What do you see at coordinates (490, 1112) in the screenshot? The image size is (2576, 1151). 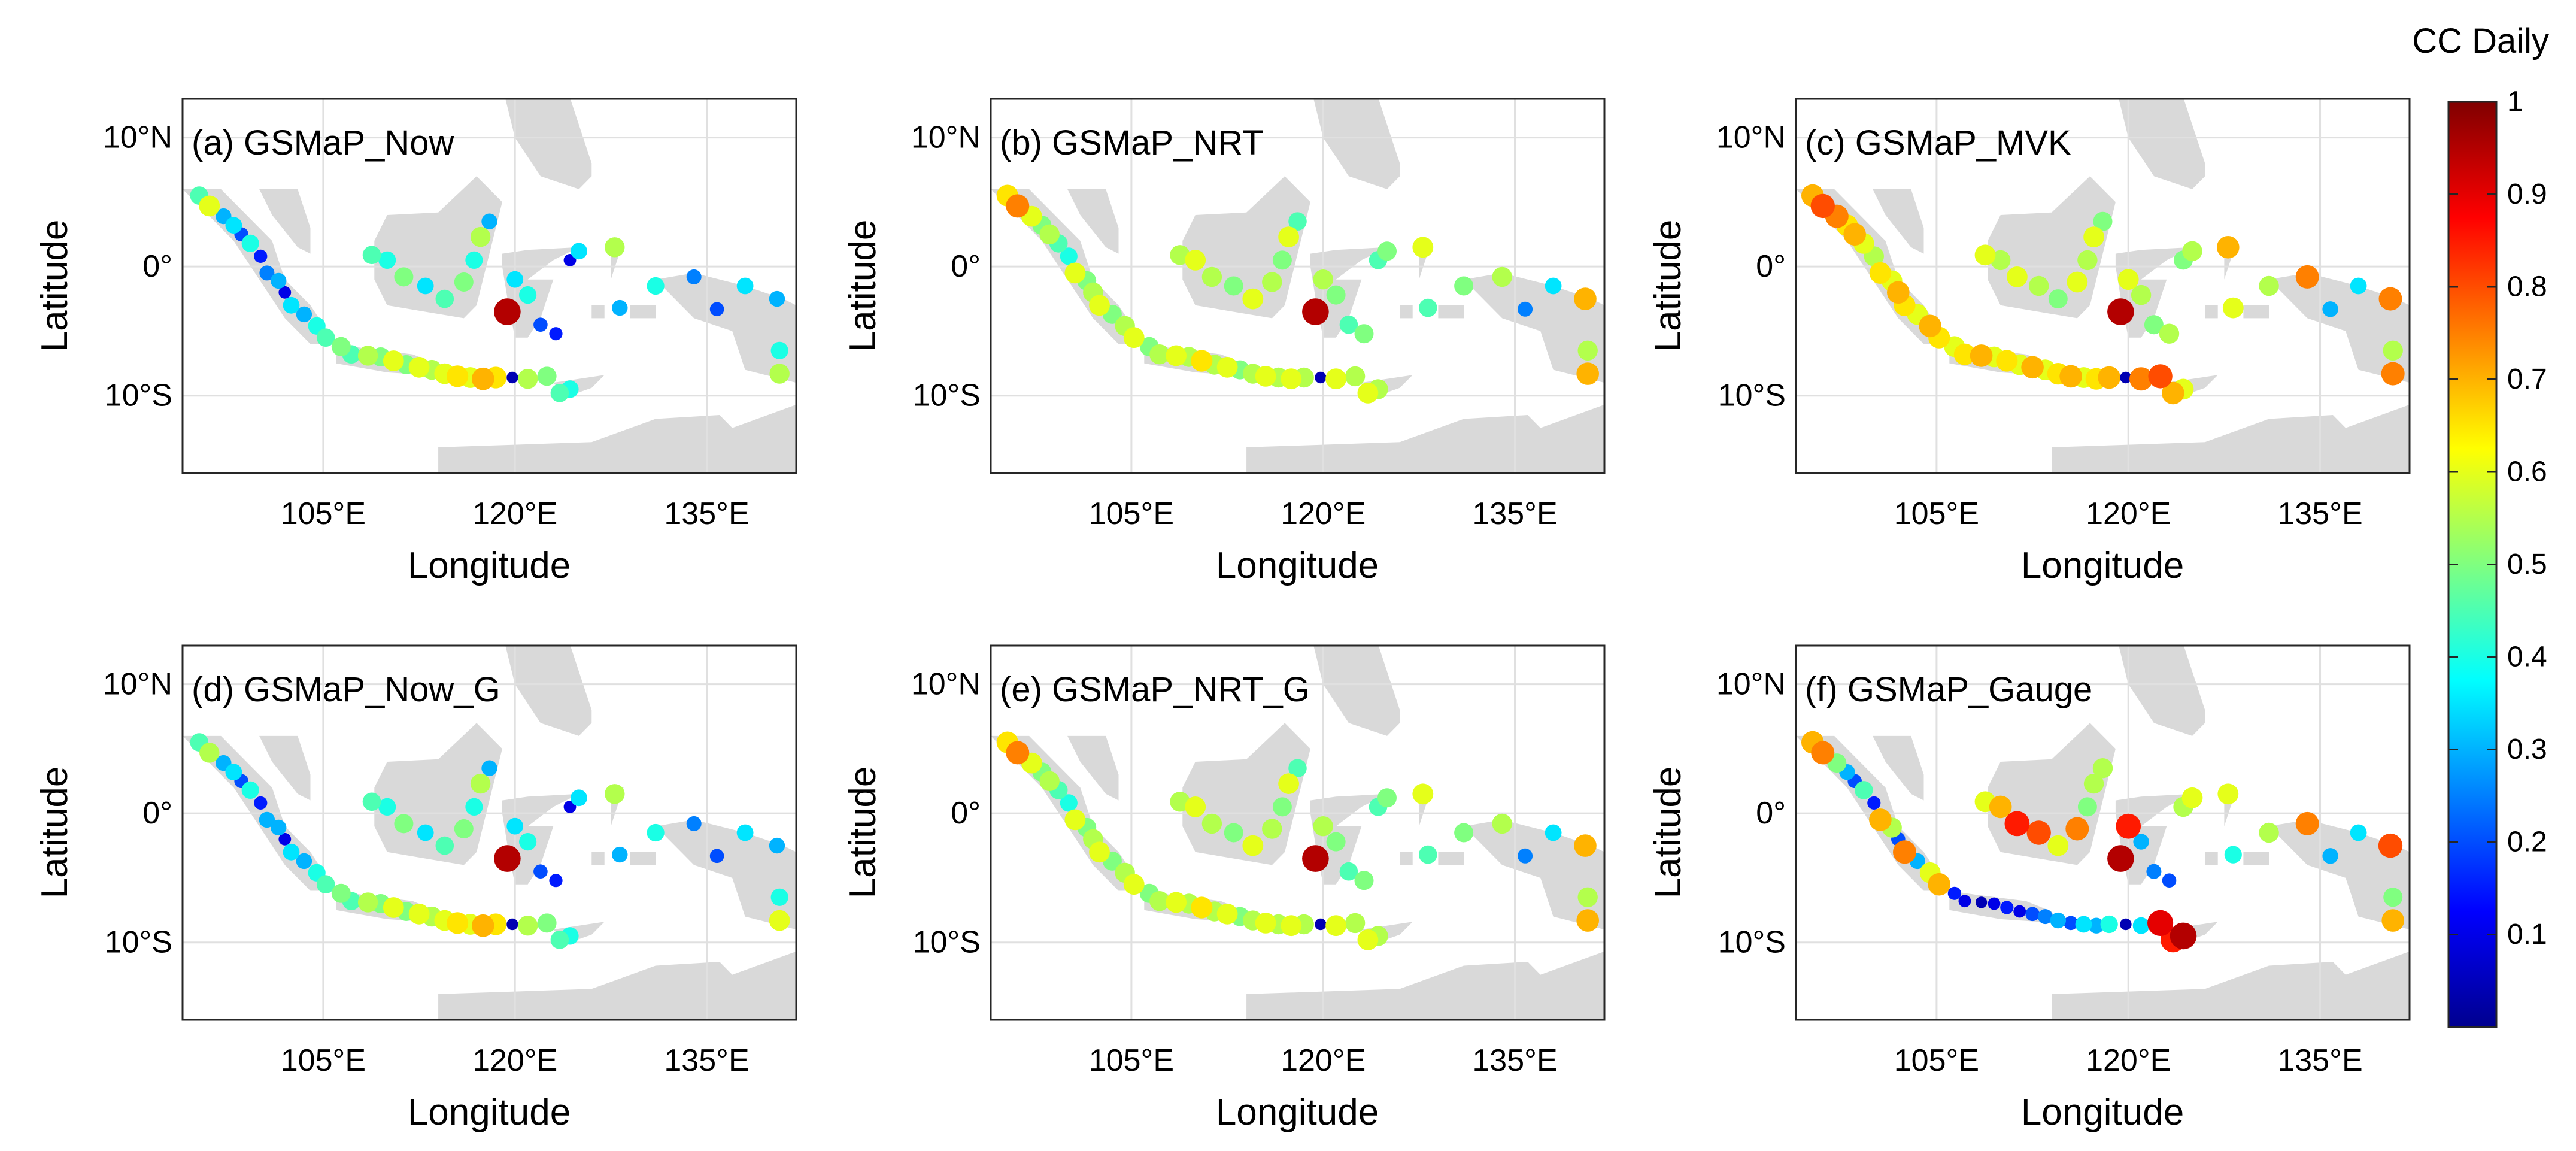 I see `x-axis-label: Longitude` at bounding box center [490, 1112].